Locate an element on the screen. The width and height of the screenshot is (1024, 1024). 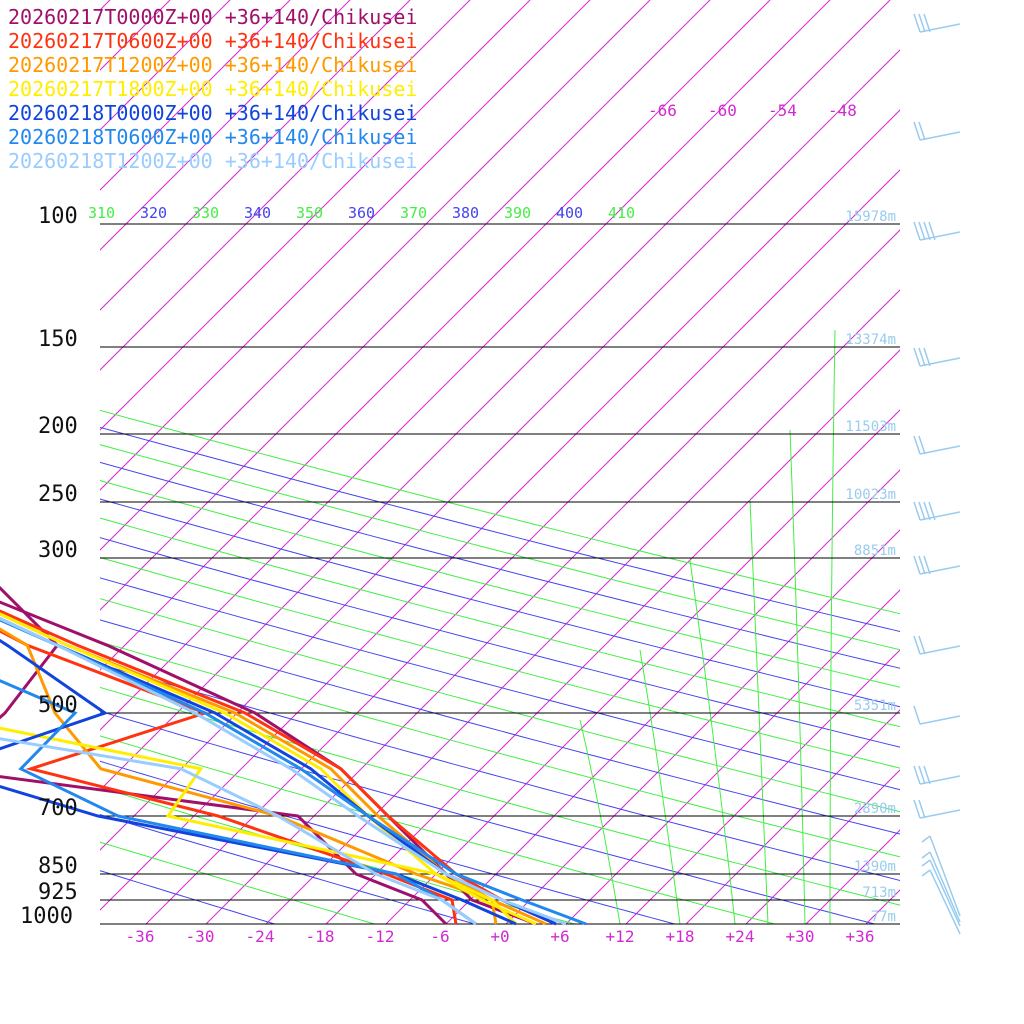
x-tick-label: +18 is located at coordinates (680, 936).